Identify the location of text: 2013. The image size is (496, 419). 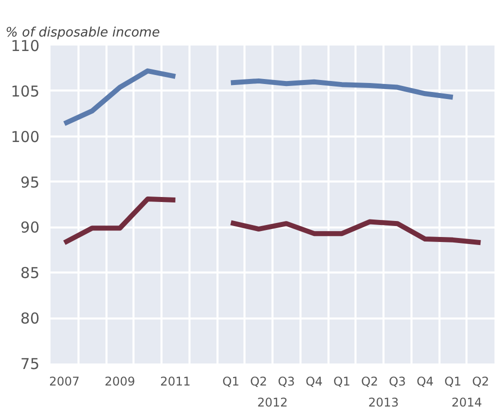
(383, 403).